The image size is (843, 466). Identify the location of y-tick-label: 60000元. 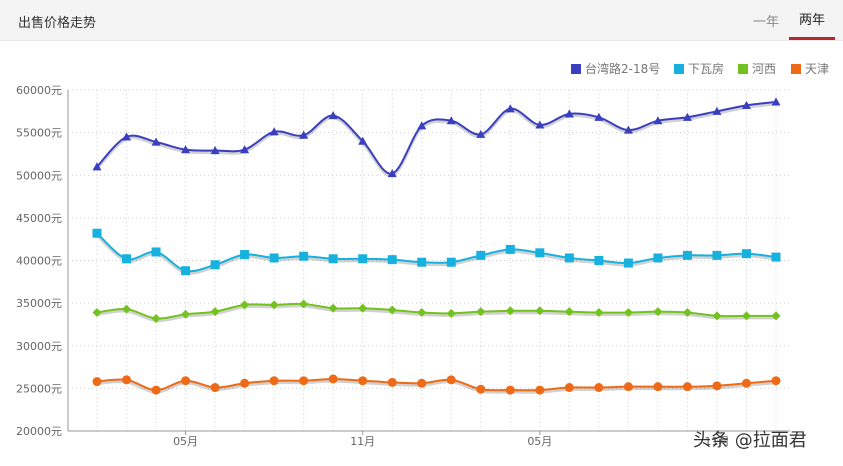
(39, 90).